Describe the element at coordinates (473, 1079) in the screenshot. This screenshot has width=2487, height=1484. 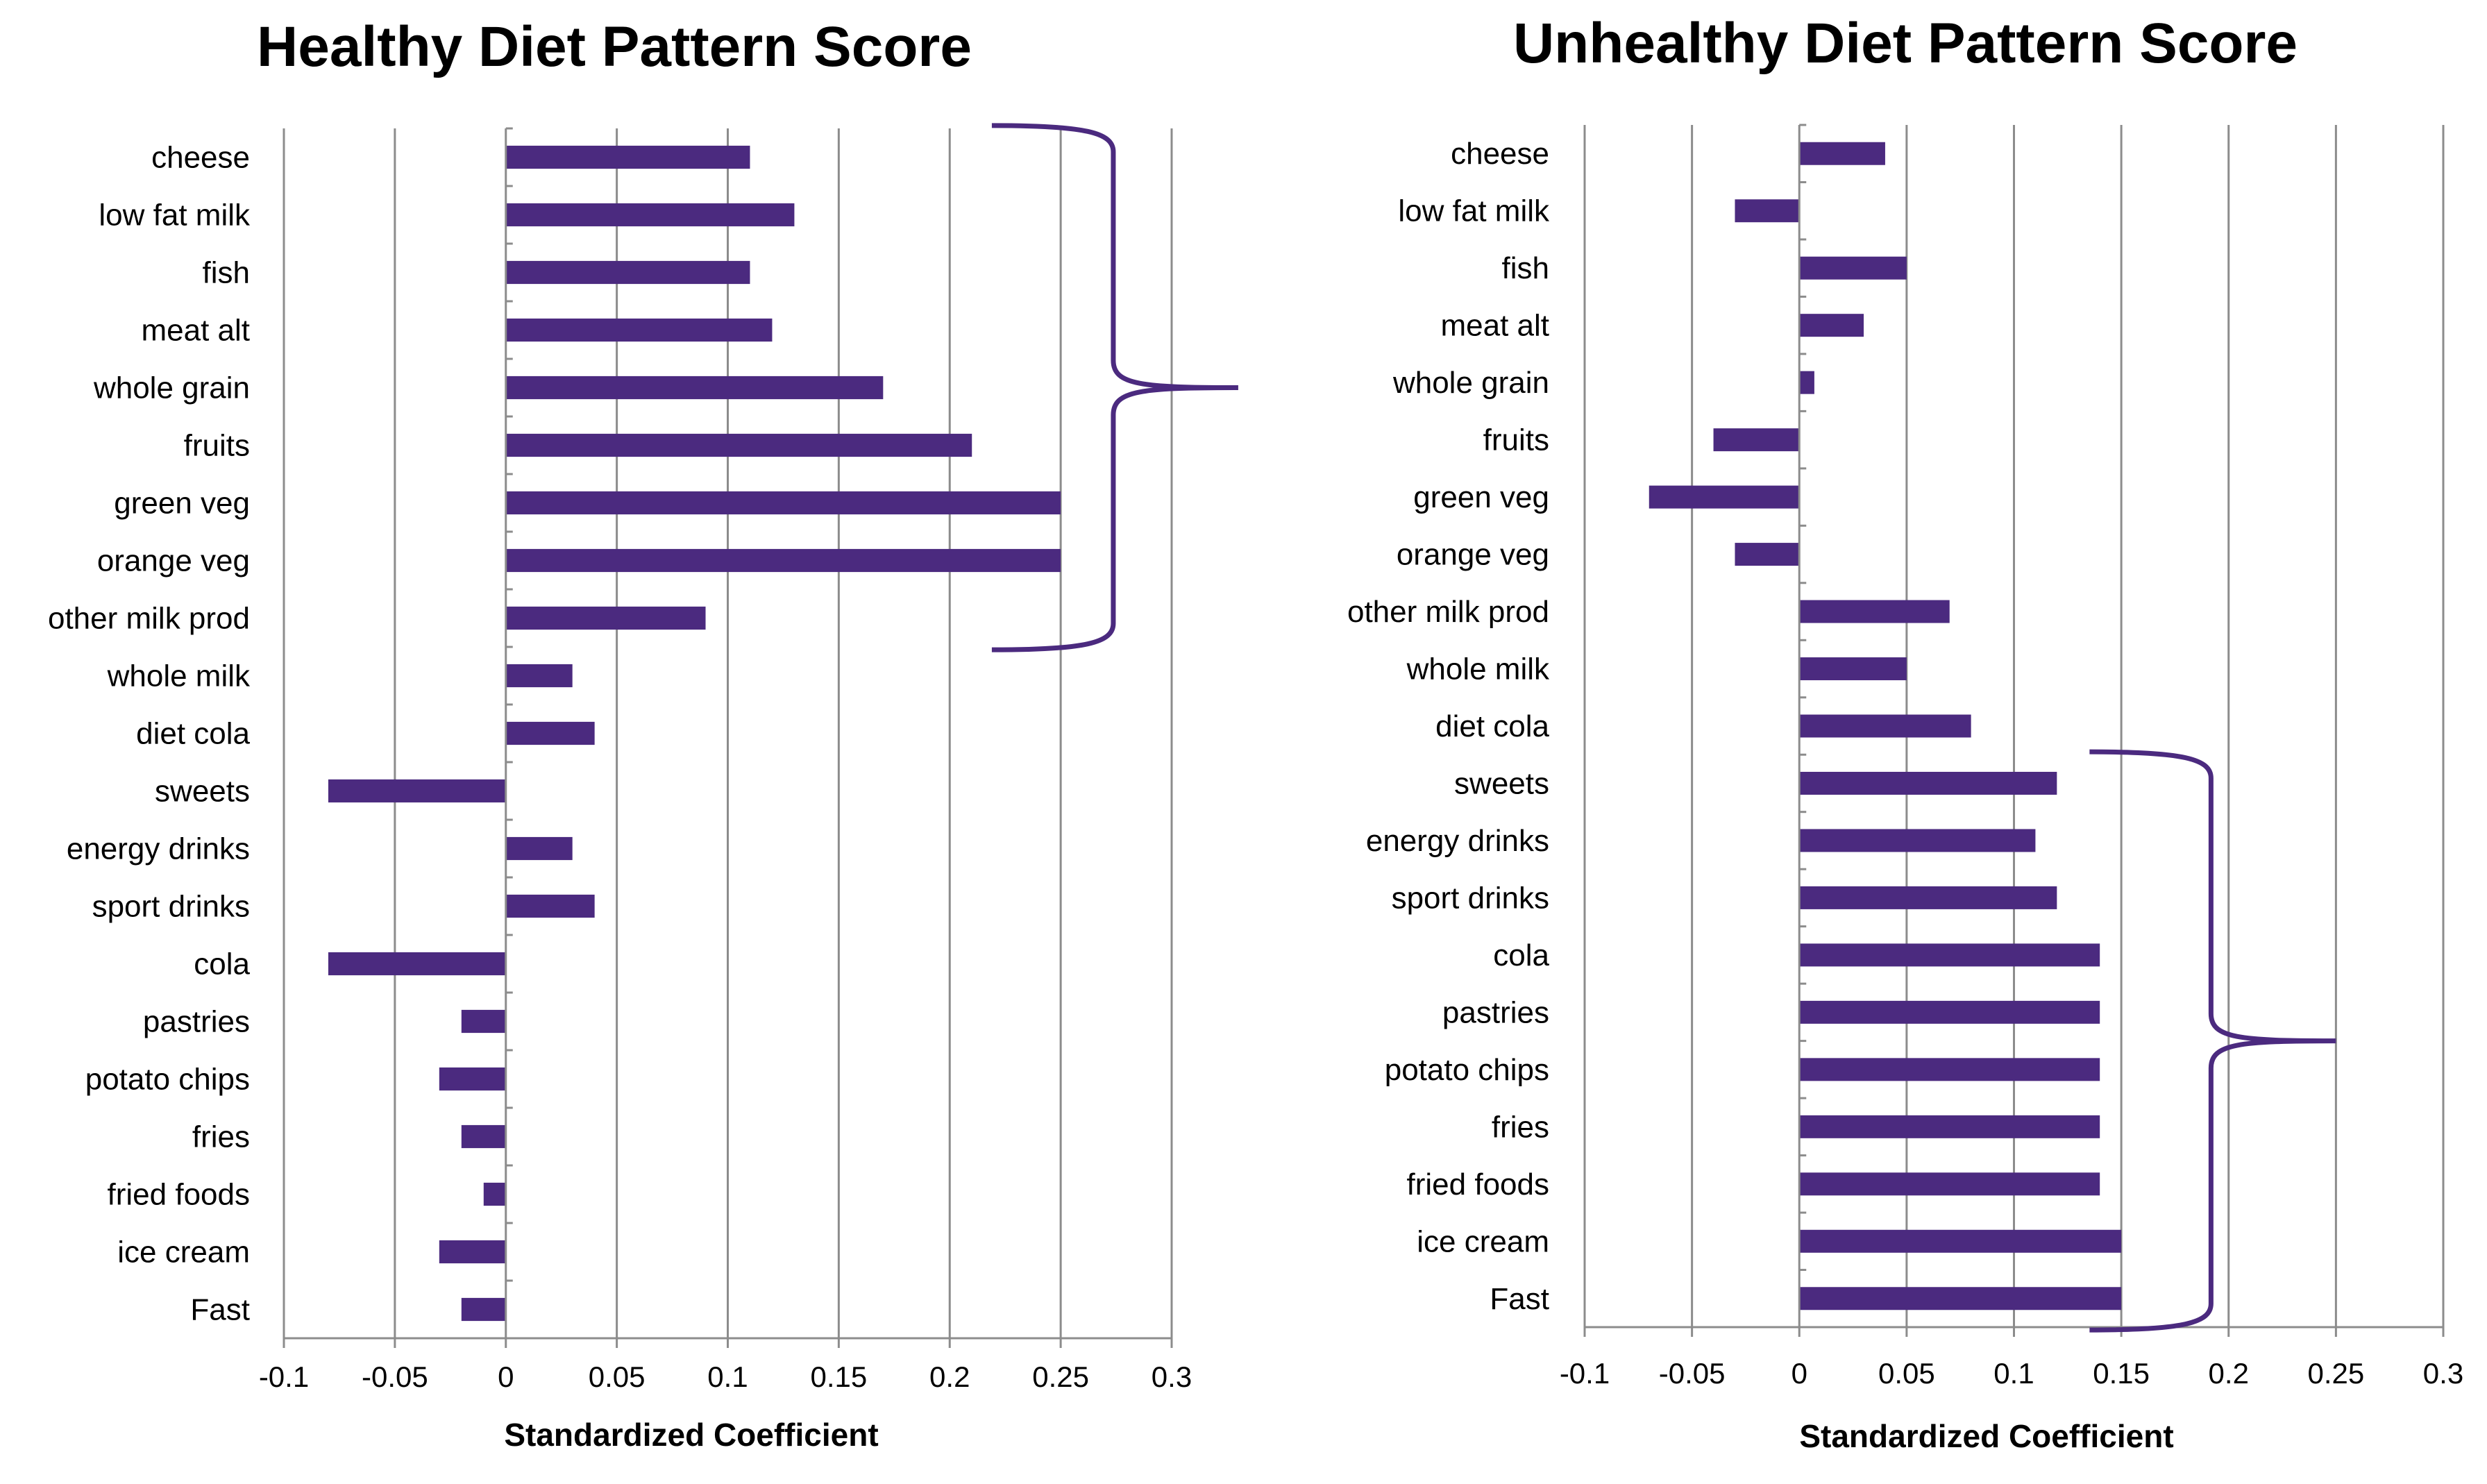
I see `healthy-bar-potato-chips` at that location.